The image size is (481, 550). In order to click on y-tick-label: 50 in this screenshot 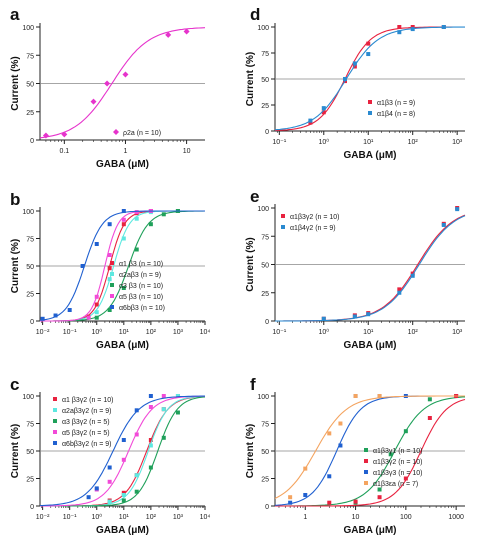, I will do `click(265, 80)`.